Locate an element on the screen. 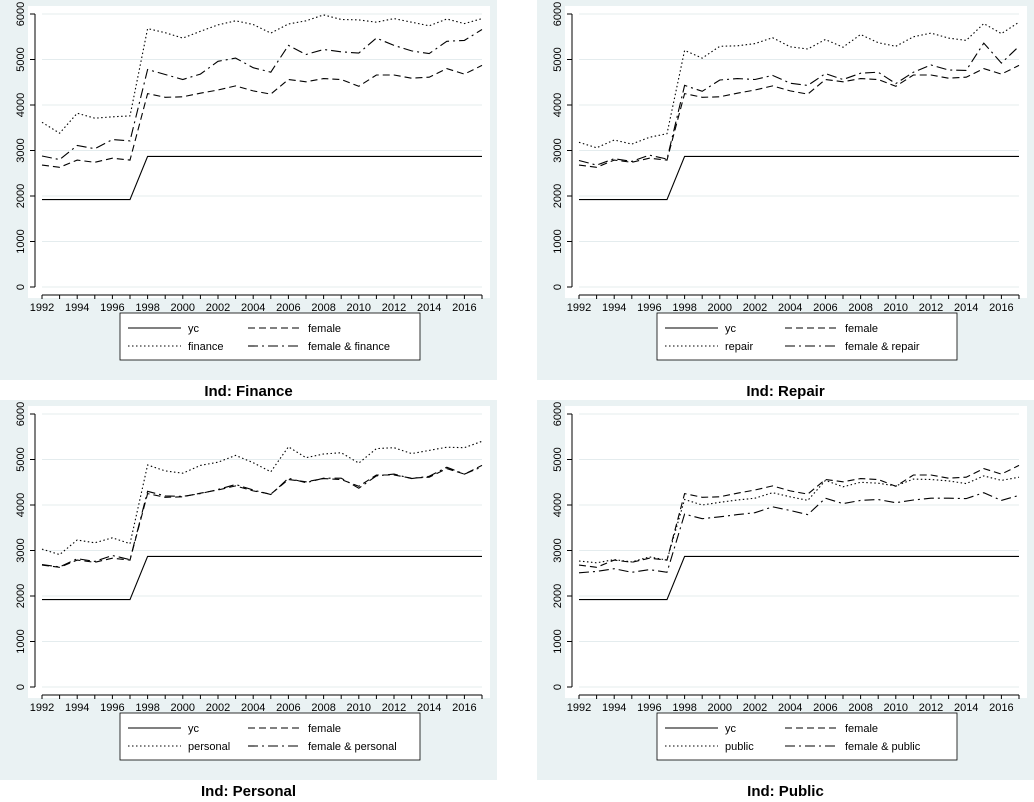 The height and width of the screenshot is (802, 1034). panel-title: Ind: Repair is located at coordinates (785, 391).